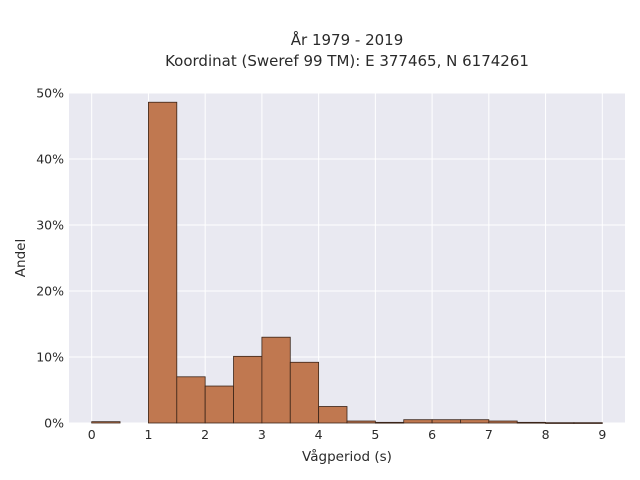 The image size is (640, 480). What do you see at coordinates (347, 39) in the screenshot?
I see `chart-title-line1: År 1979 - 2019` at bounding box center [347, 39].